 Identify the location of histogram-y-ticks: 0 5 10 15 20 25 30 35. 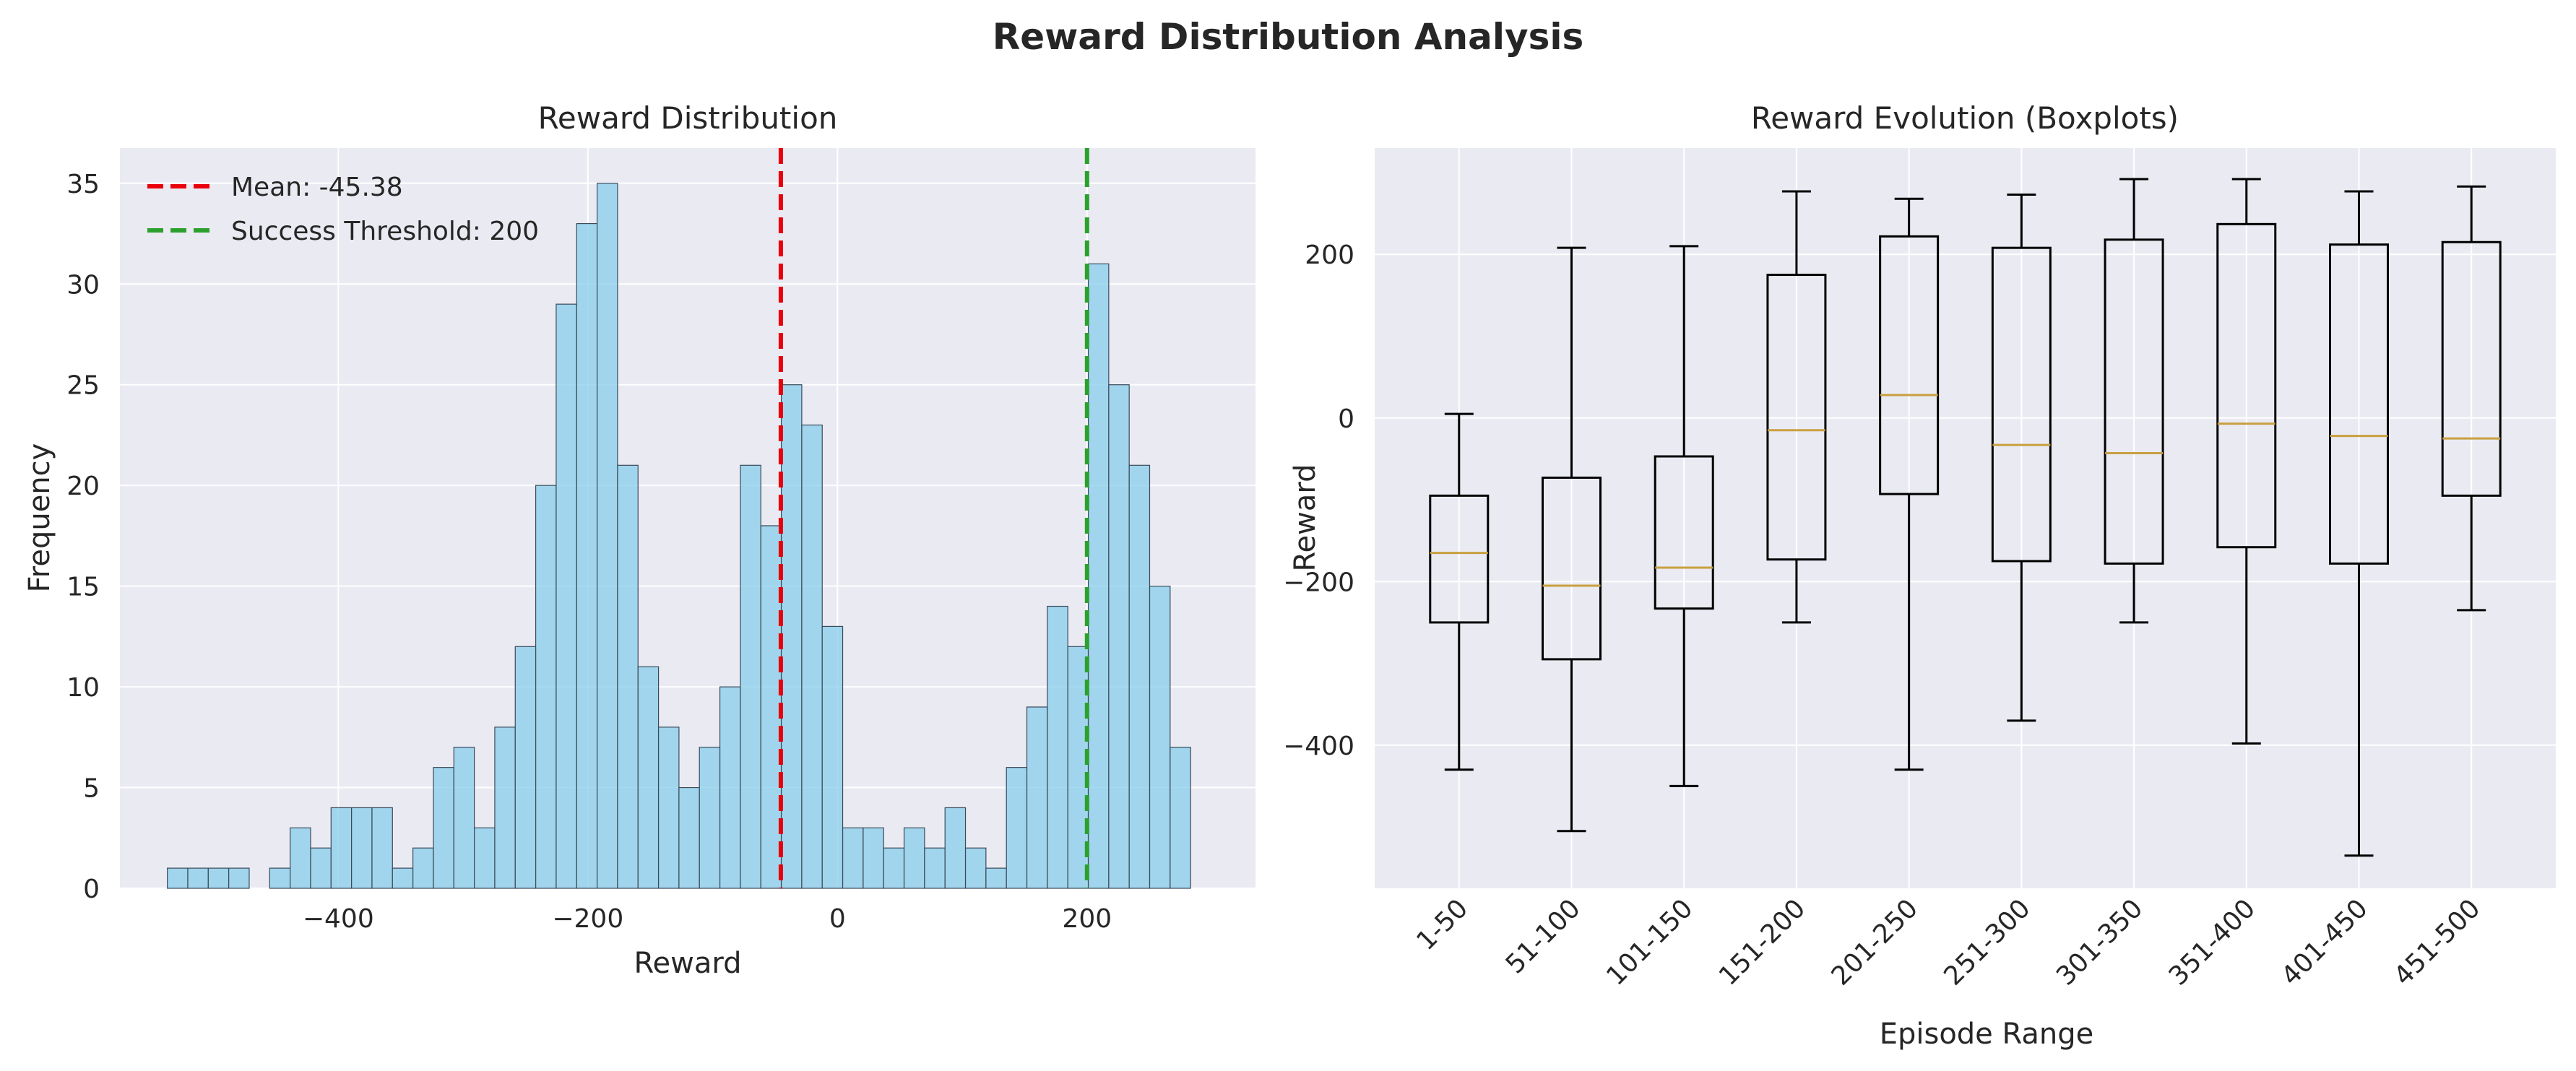
(83, 537).